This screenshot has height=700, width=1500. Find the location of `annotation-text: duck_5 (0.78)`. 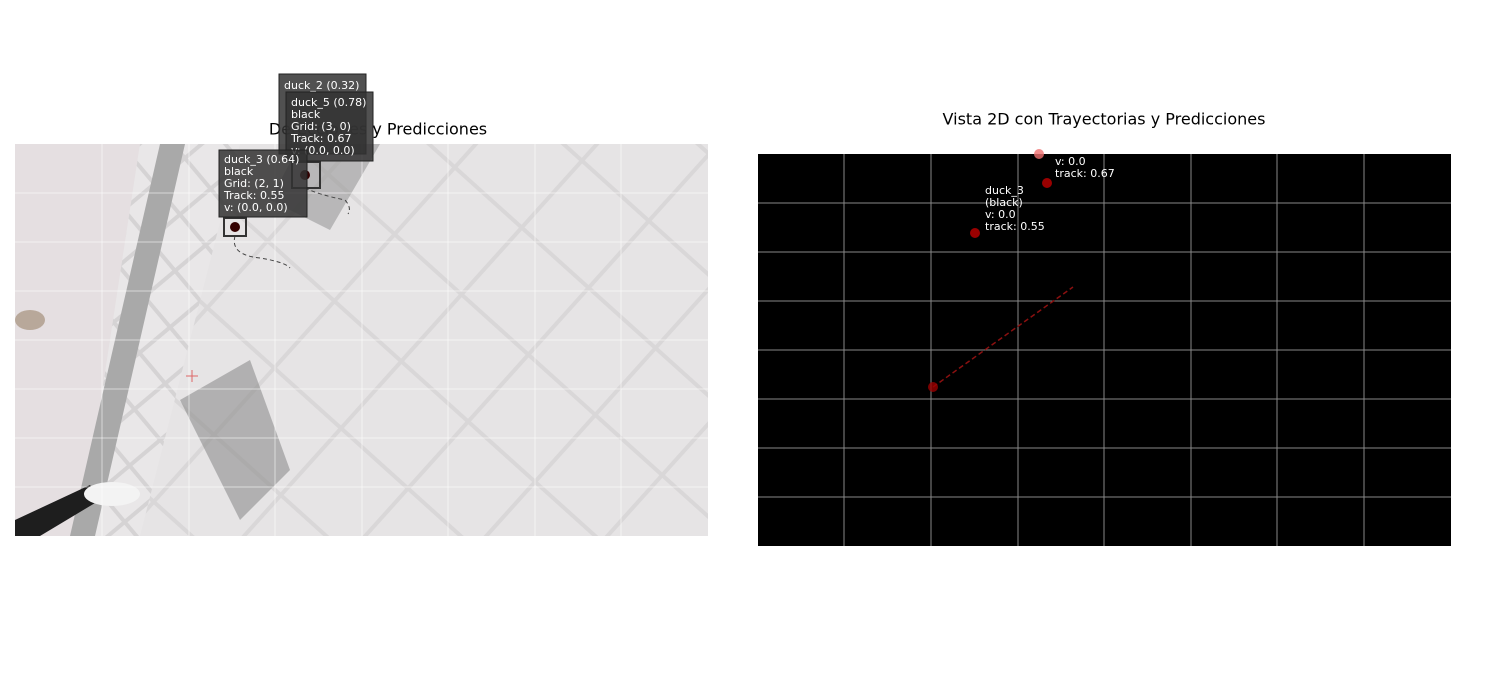

annotation-text: duck_5 (0.78) is located at coordinates (328, 102).